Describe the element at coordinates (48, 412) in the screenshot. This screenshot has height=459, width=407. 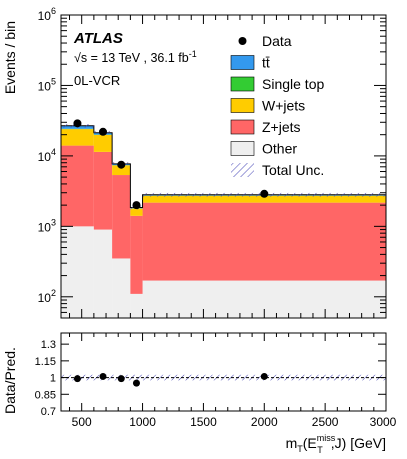
I see `ratio-y-tick-label: 0.7` at that location.